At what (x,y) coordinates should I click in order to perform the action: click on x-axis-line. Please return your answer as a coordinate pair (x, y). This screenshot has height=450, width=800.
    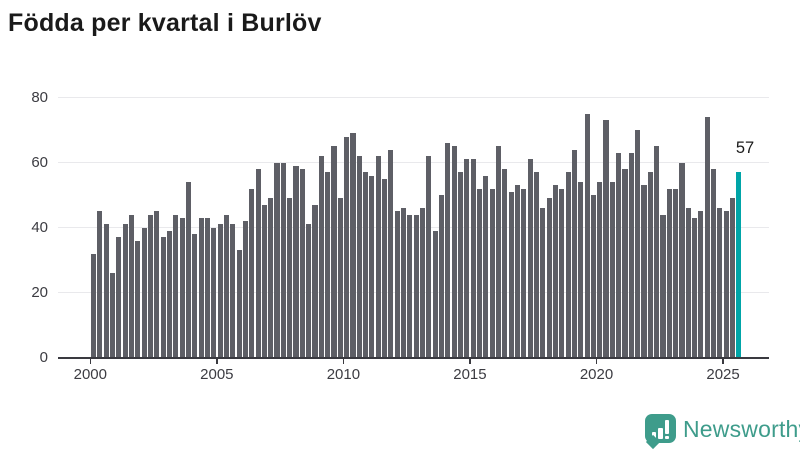
    Looking at the image, I should click on (413, 357).